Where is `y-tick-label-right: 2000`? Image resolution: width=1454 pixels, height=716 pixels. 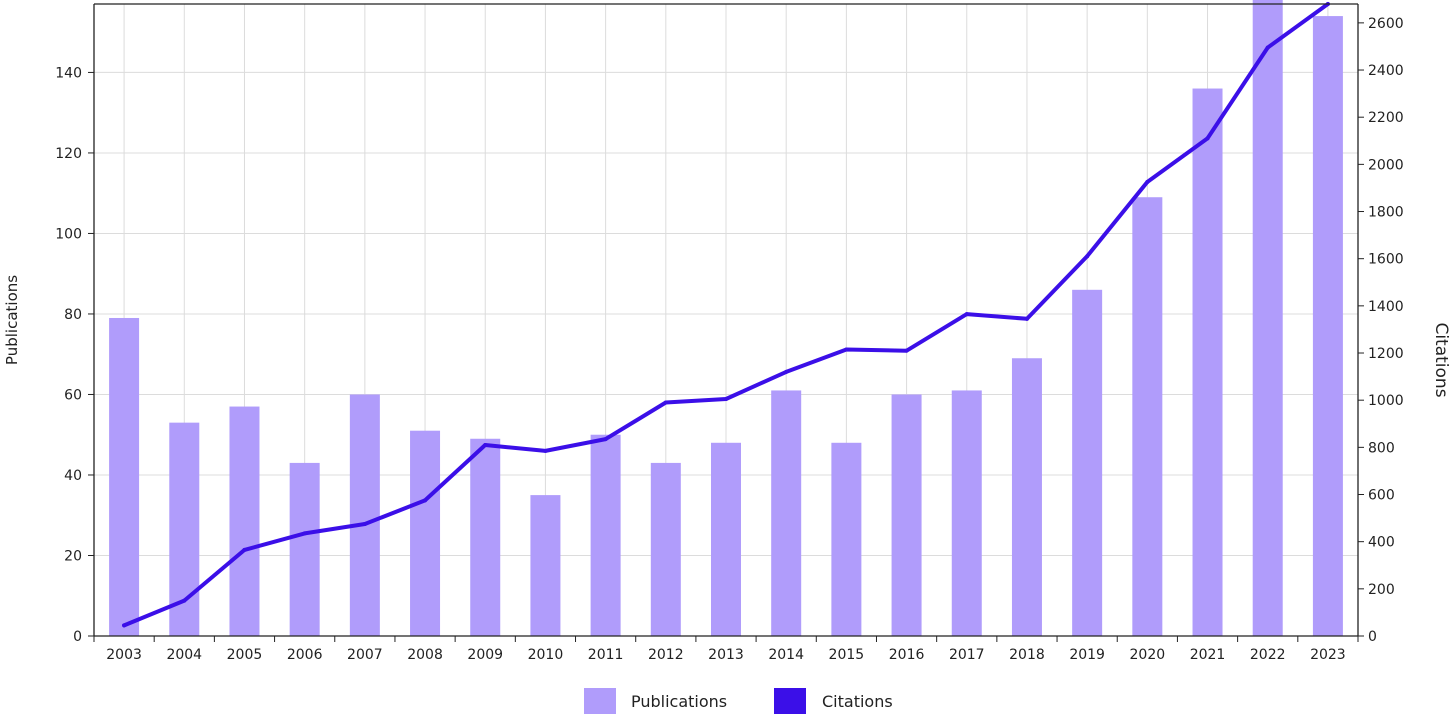
y-tick-label-right: 2000 is located at coordinates (1386, 165).